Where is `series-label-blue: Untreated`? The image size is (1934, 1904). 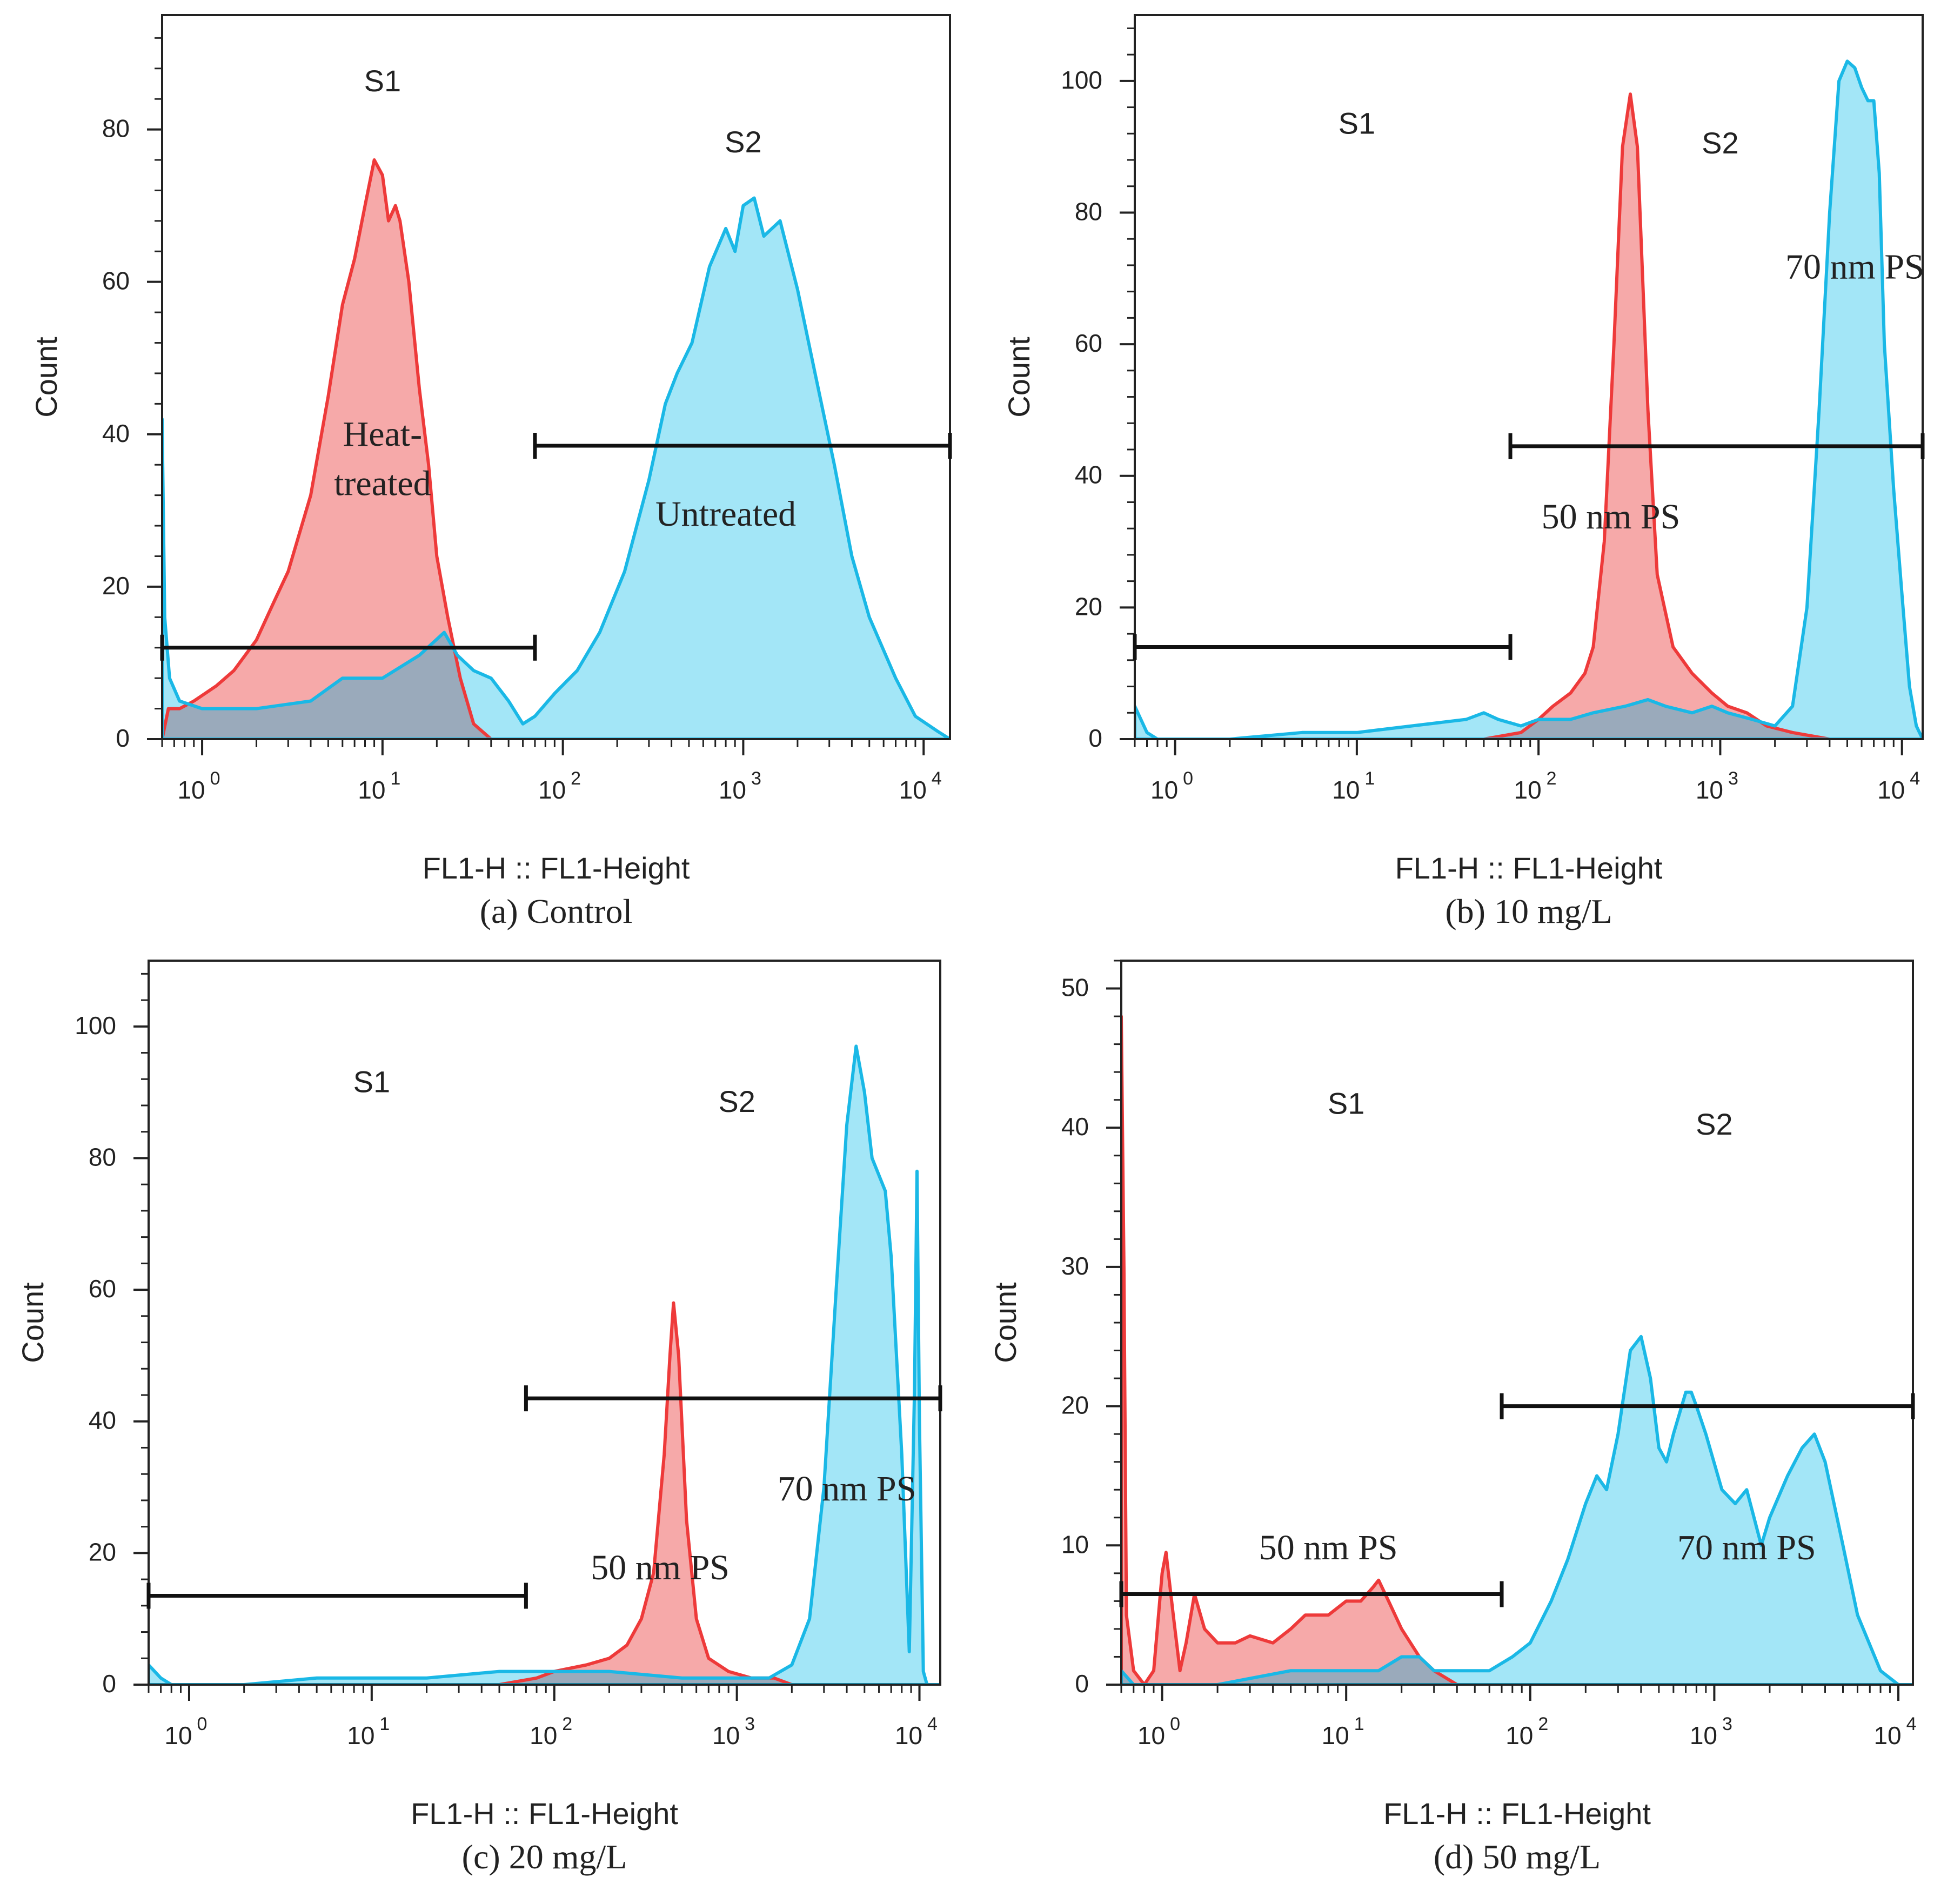 series-label-blue: Untreated is located at coordinates (725, 514).